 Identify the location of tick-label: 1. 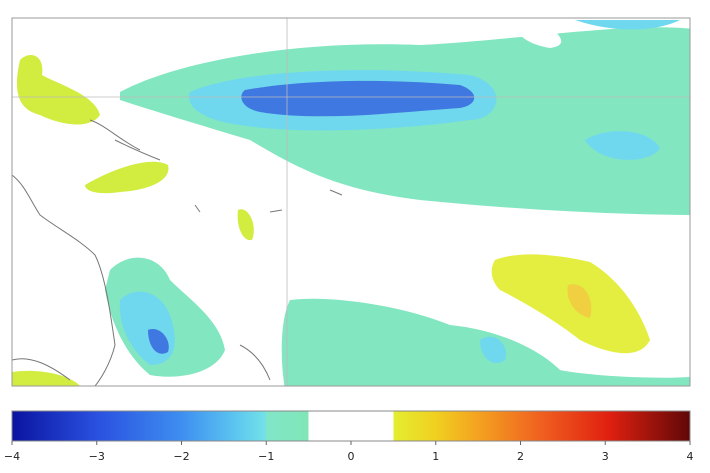
(435, 456).